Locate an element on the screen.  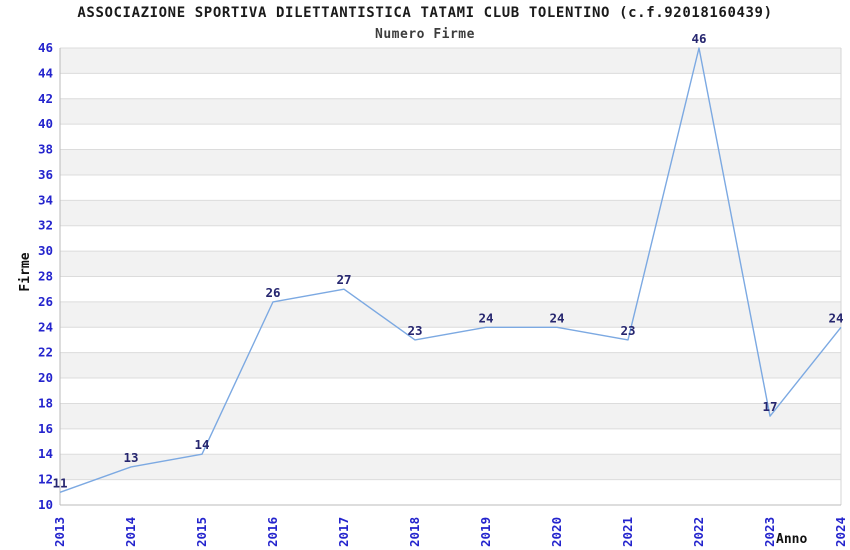
y-tick-label: 16 is located at coordinates (45, 428).